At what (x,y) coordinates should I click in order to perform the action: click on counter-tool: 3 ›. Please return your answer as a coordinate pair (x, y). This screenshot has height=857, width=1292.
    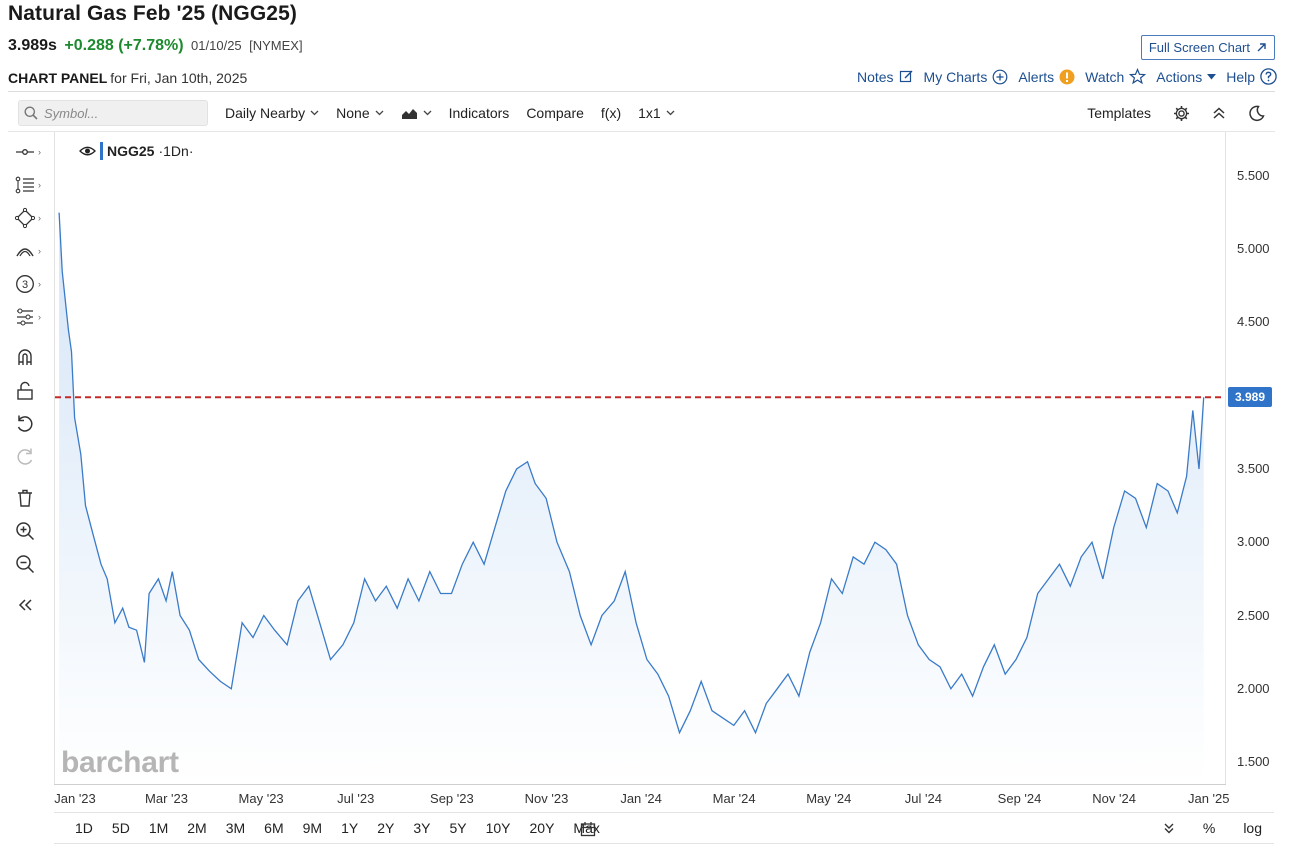
    Looking at the image, I should click on (32, 284).